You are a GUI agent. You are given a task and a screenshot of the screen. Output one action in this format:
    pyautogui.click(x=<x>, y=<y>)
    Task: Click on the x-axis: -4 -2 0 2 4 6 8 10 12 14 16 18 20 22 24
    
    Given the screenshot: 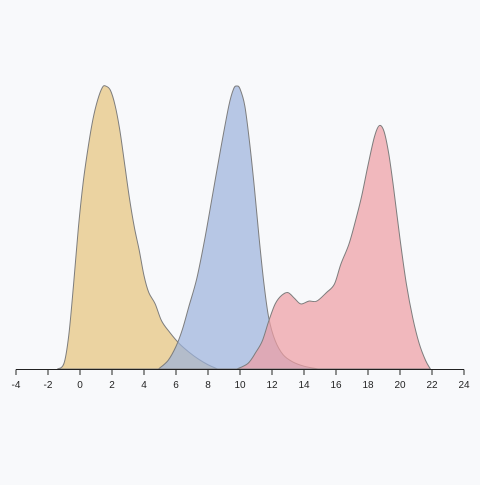 What is the action you would take?
    pyautogui.click(x=241, y=380)
    